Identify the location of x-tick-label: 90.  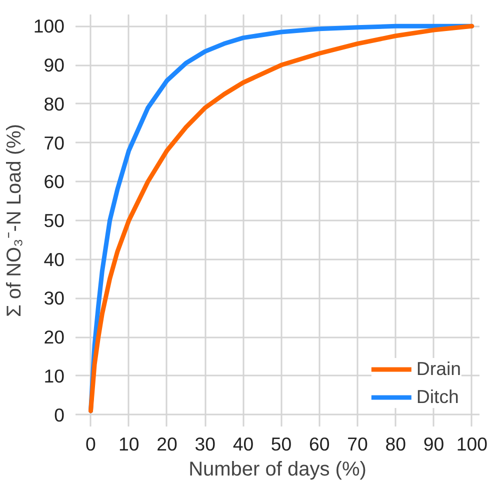
(433, 444).